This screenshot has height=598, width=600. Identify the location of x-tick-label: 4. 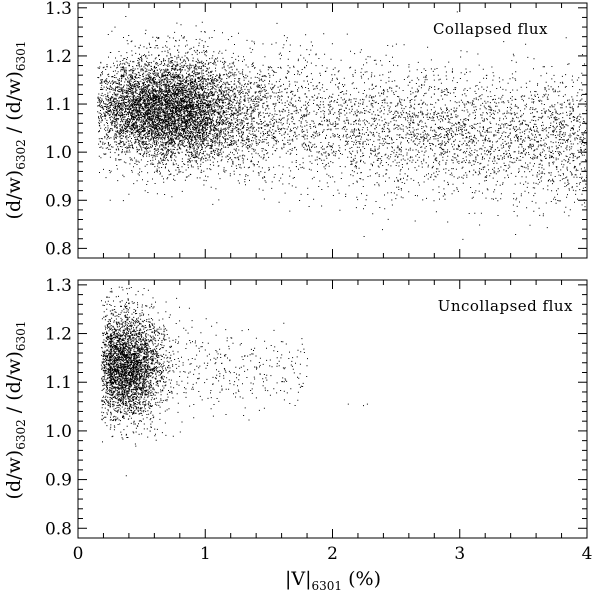
(587, 554).